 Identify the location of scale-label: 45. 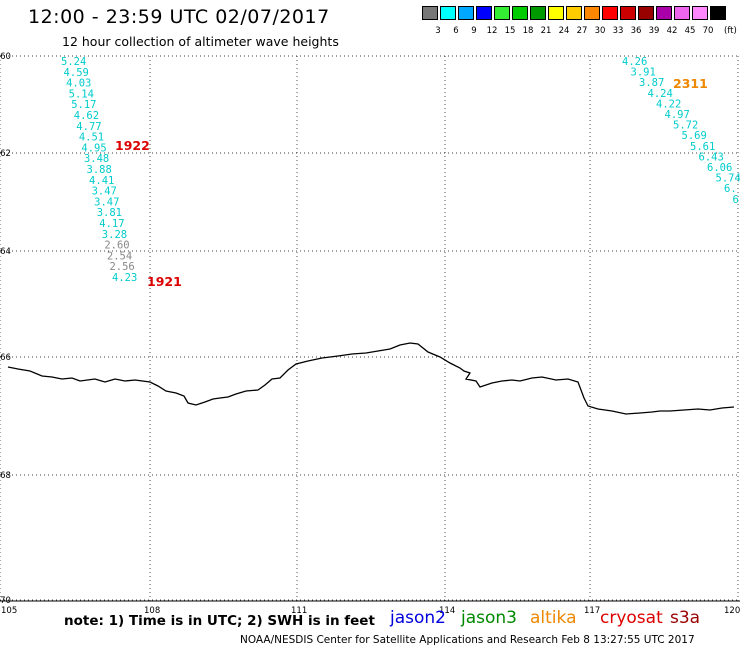
(690, 31).